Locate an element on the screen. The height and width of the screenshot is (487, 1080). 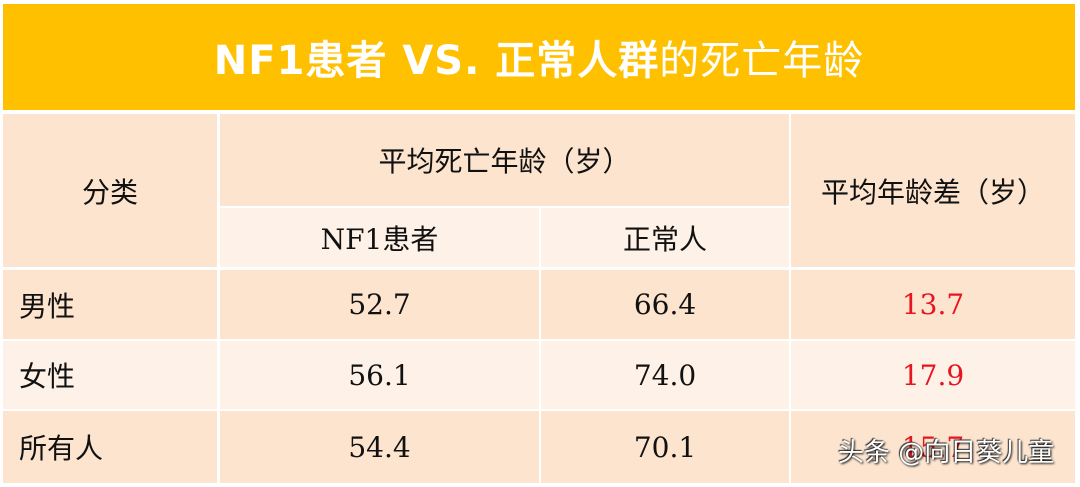
row-male-category: 男性 is located at coordinates (110, 304).